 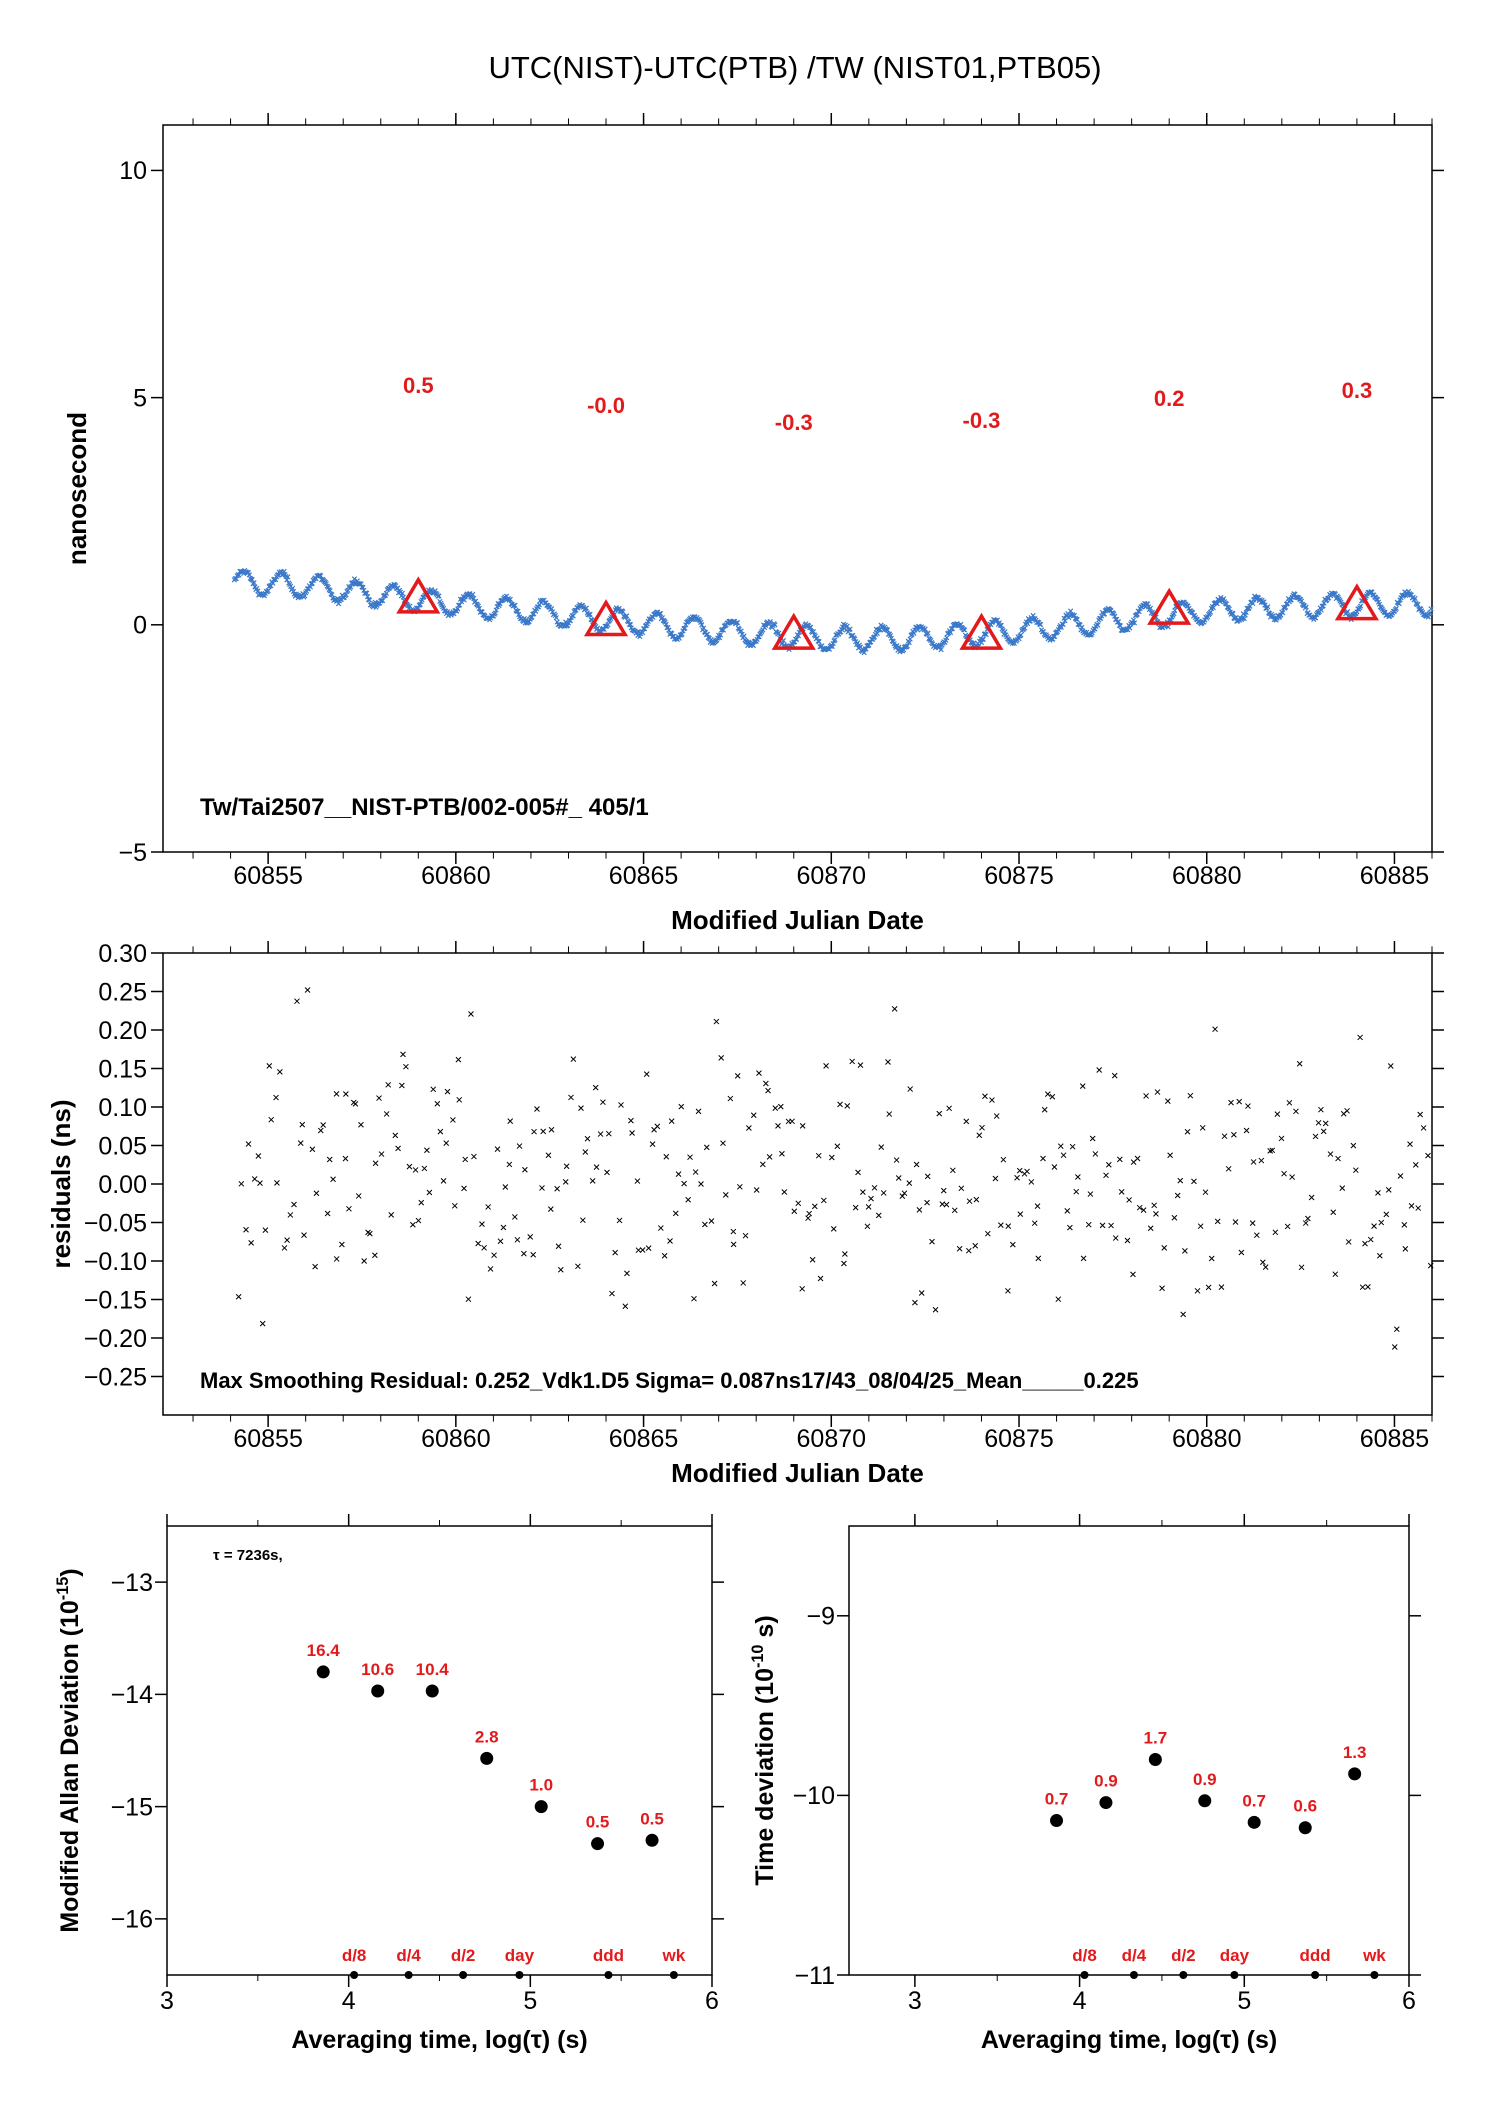 What do you see at coordinates (408, 1975) in the screenshot?
I see `period-marker` at bounding box center [408, 1975].